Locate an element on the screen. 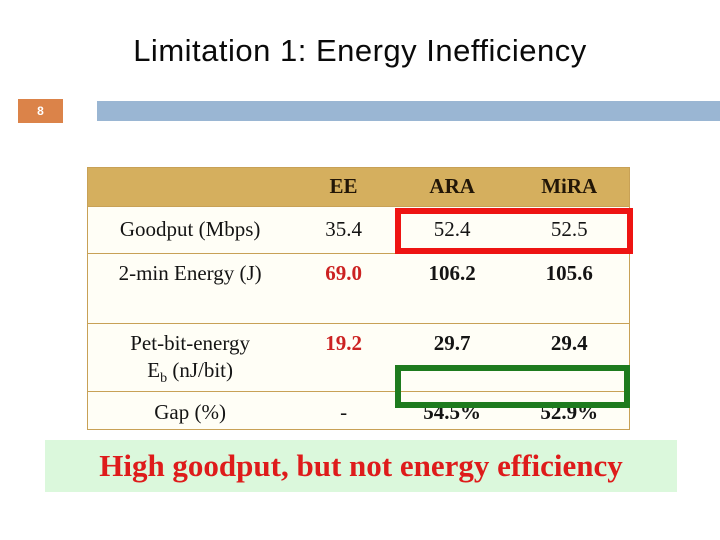 This screenshot has width=720, height=540. per-bit-energy-line2: Eb (nJ/bit) is located at coordinates (190, 372).